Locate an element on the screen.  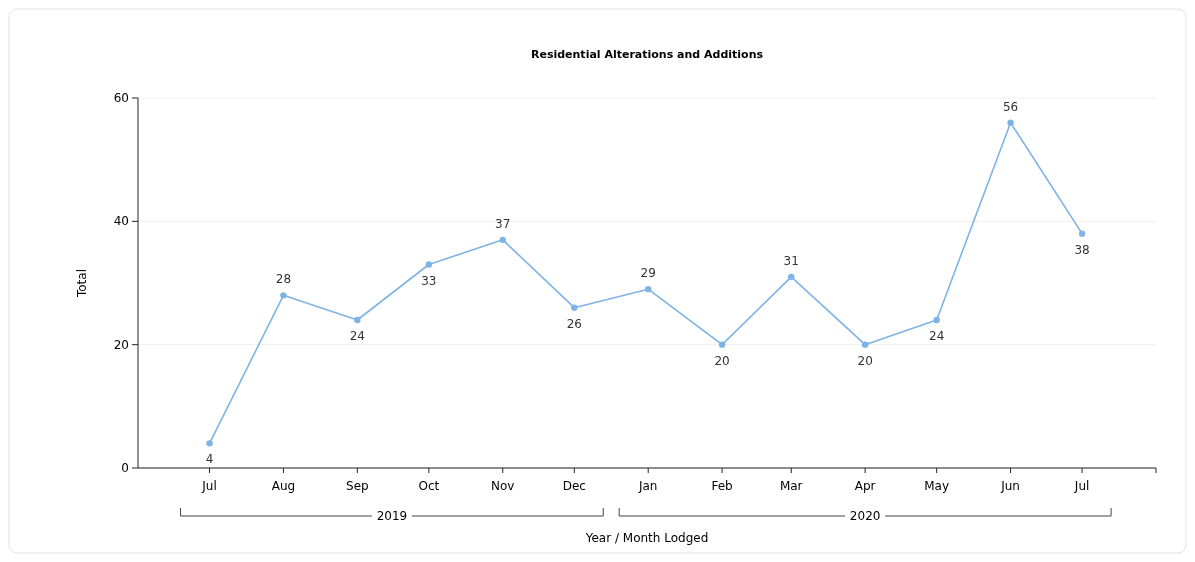
data-label: 4 is located at coordinates (209, 459).